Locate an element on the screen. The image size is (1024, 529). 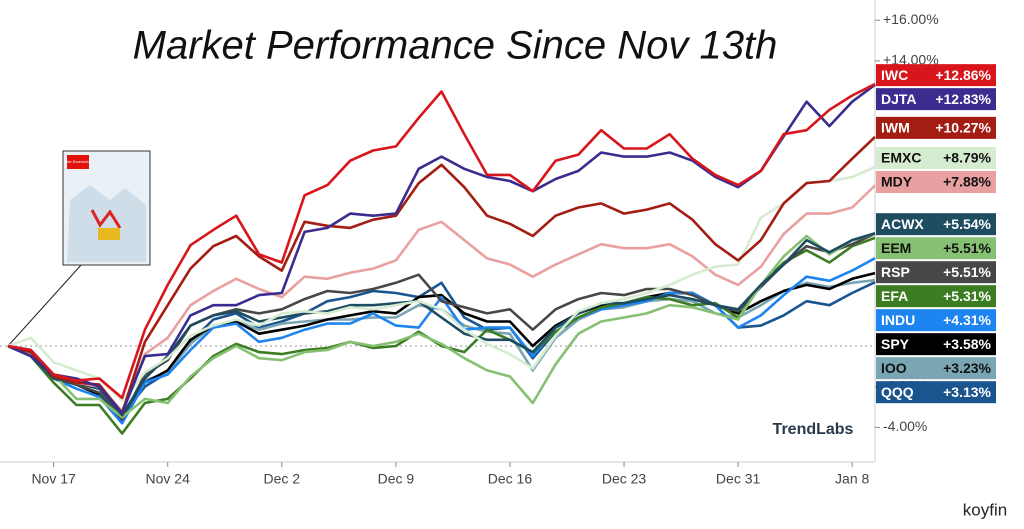
legend-entry: QQQ is located at coordinates (897, 392).